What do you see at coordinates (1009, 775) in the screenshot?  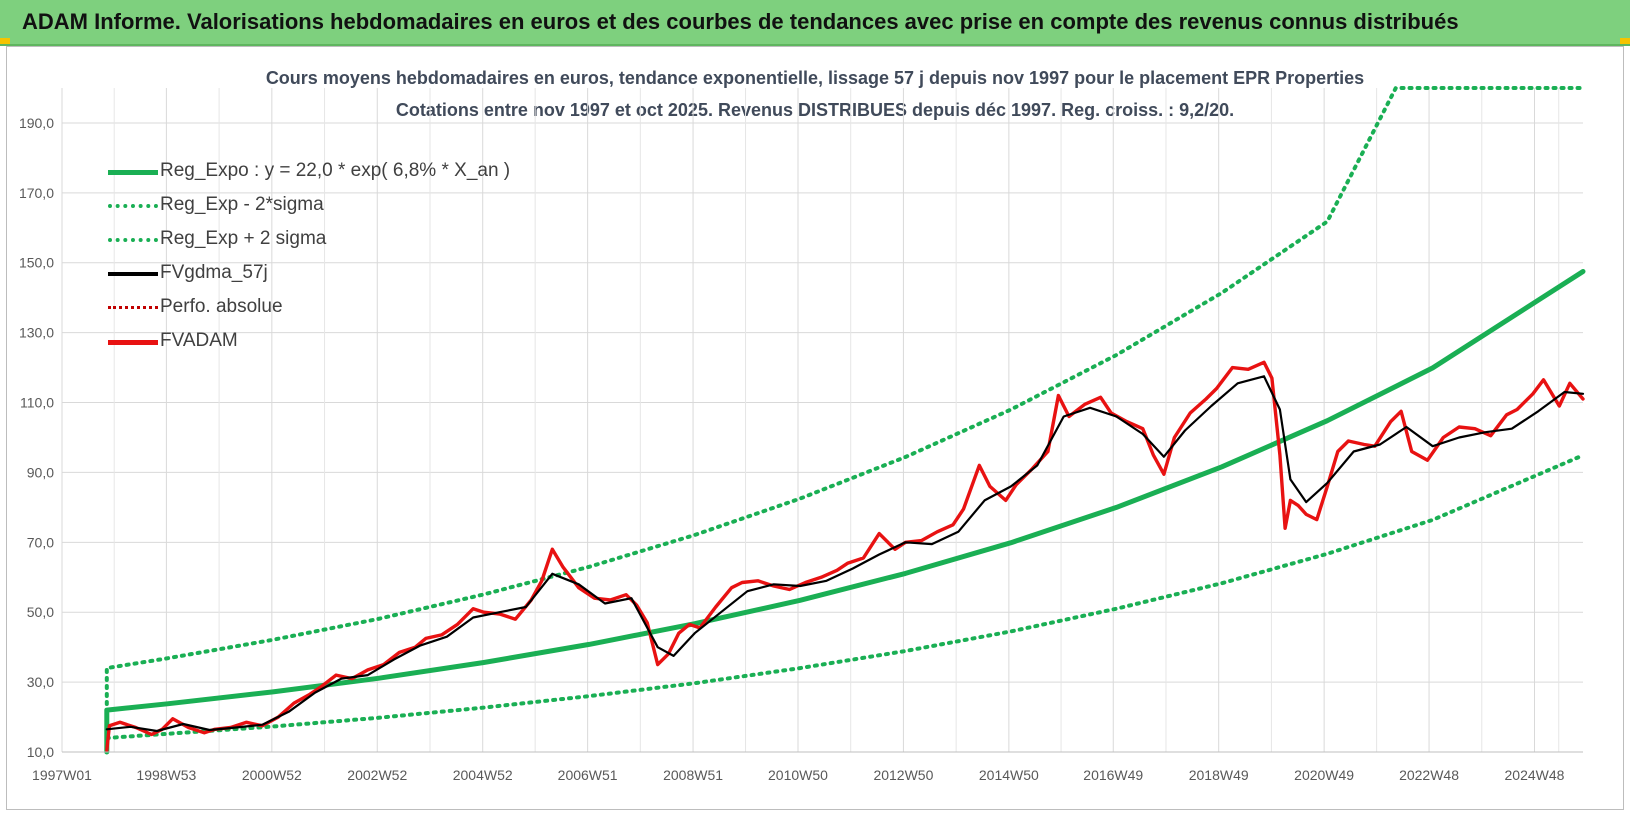 I see `x-tick-label: 2014W50` at bounding box center [1009, 775].